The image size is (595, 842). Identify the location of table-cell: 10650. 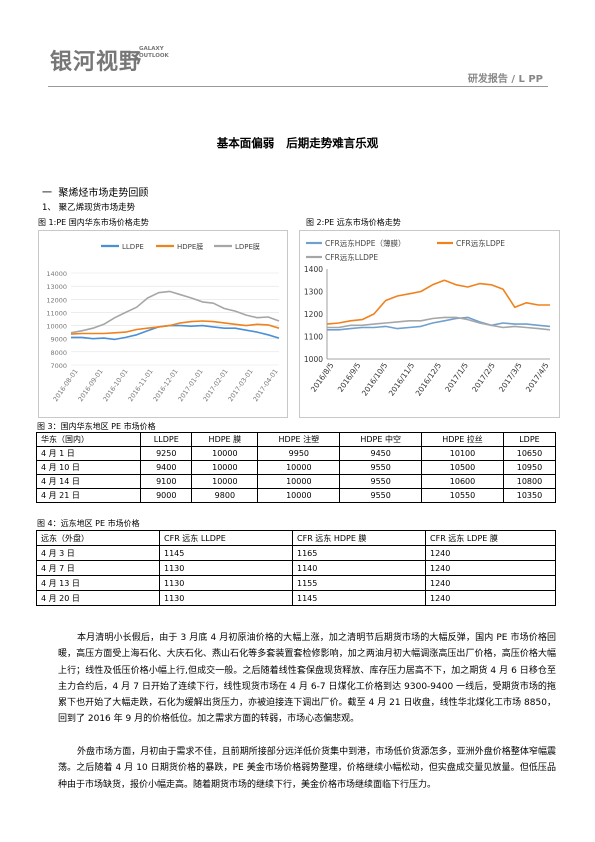
(529, 453).